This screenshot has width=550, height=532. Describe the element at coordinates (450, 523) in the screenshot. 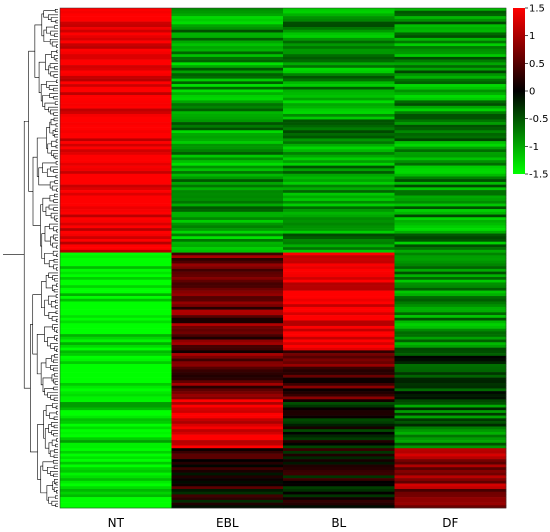

I see `column-label: DF` at that location.